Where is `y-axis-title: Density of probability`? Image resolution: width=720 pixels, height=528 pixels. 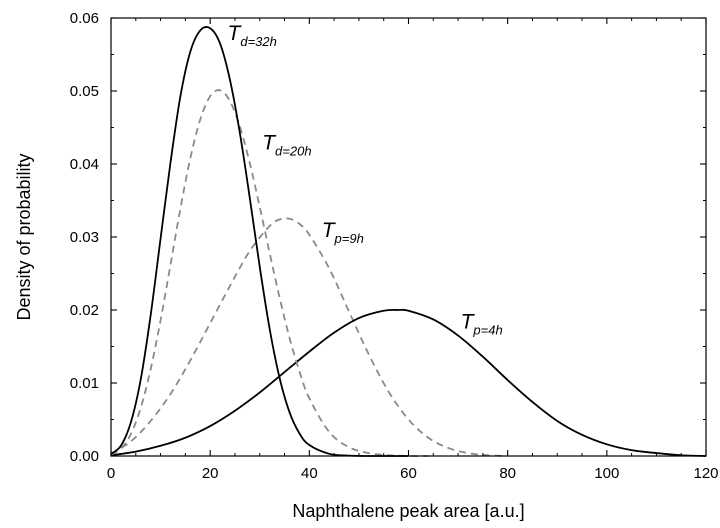 y-axis-title: Density of probability is located at coordinates (24, 236).